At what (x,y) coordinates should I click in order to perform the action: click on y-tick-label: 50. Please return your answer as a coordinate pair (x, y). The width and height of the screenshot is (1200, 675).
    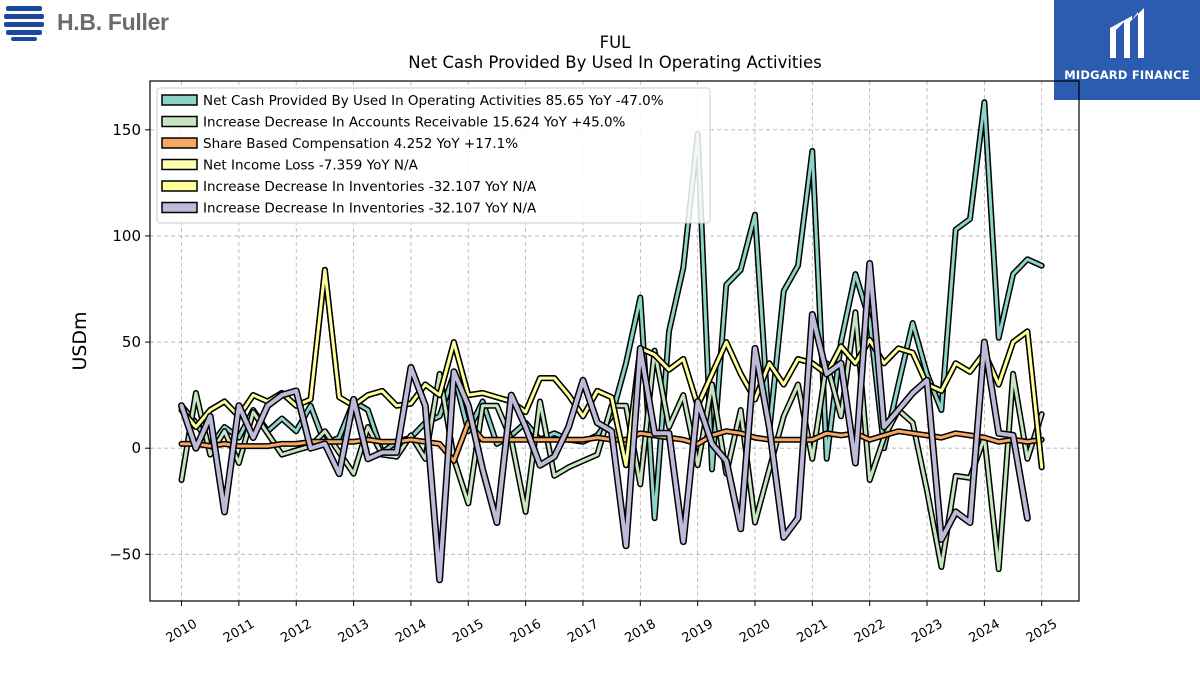
    Looking at the image, I should click on (131, 342).